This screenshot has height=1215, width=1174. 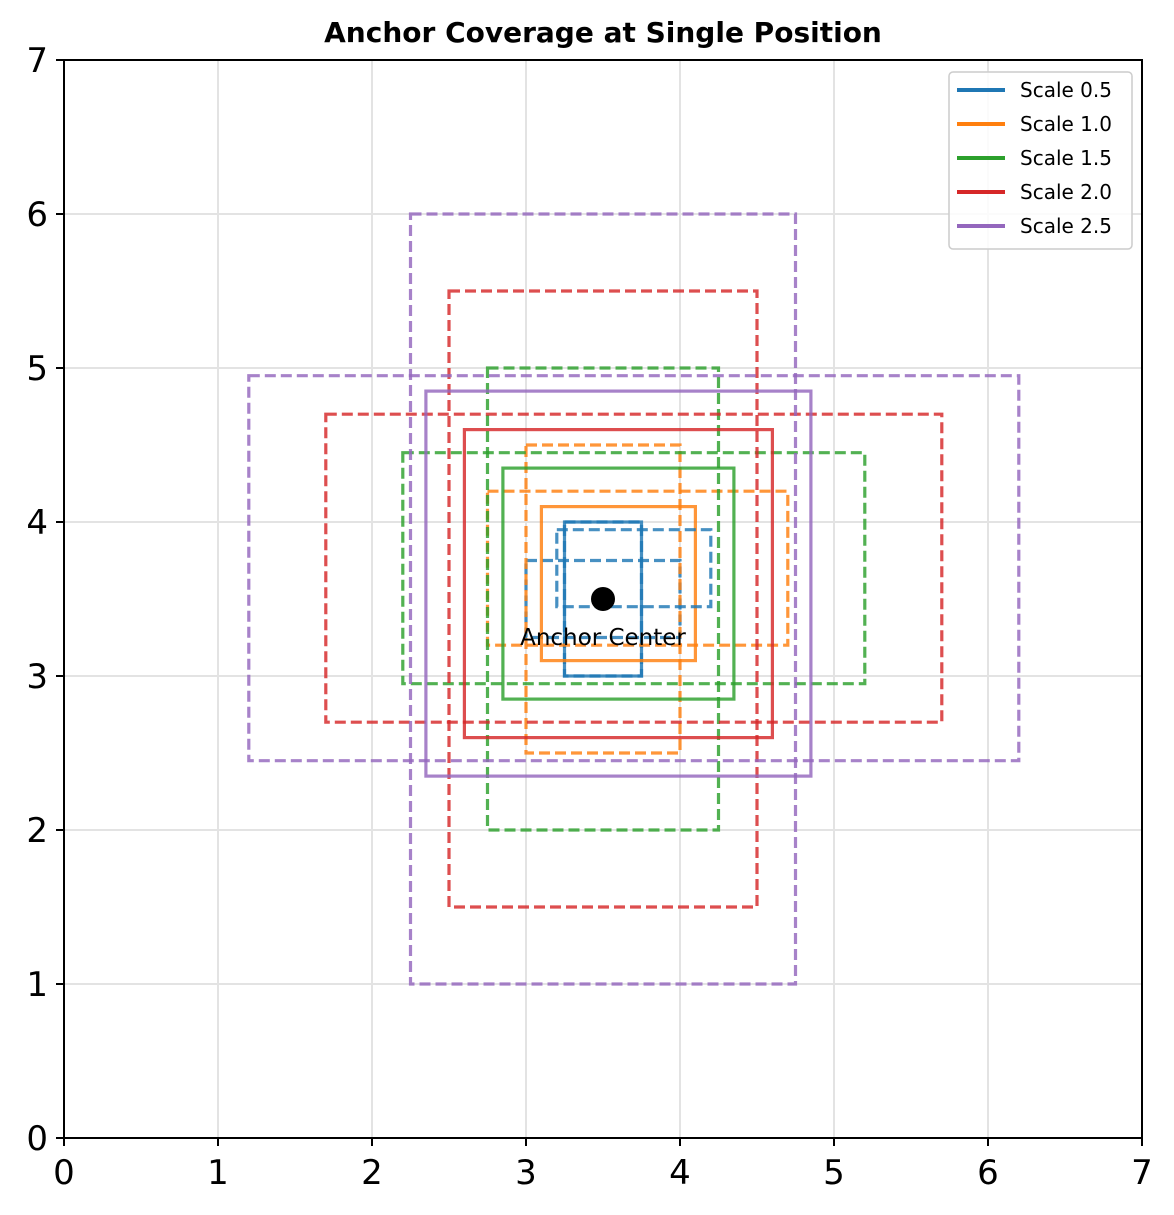 What do you see at coordinates (1066, 90) in the screenshot?
I see `legend-label: Scale 0.5` at bounding box center [1066, 90].